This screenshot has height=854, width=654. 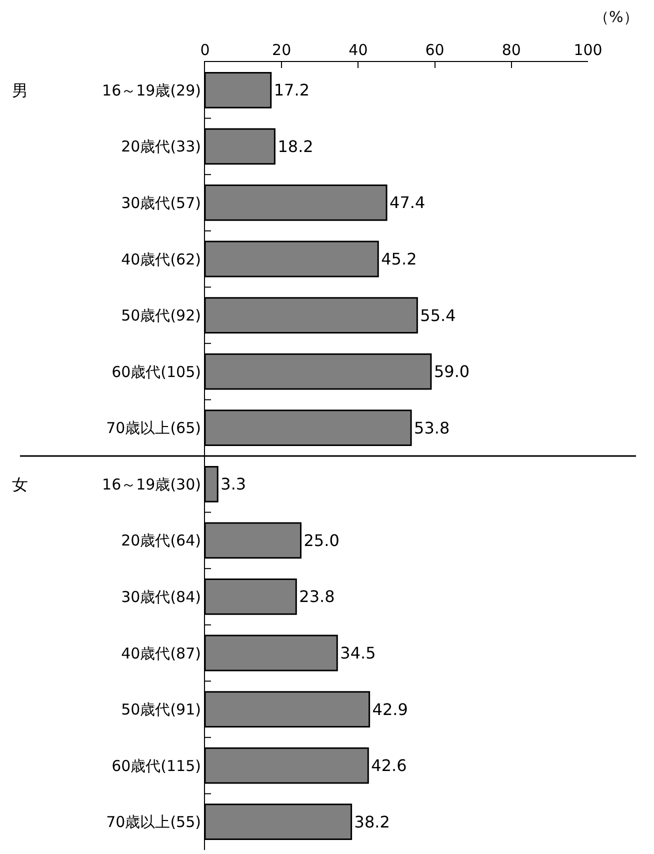 What do you see at coordinates (616, 17) in the screenshot?
I see `x-axis-title: （%）` at bounding box center [616, 17].